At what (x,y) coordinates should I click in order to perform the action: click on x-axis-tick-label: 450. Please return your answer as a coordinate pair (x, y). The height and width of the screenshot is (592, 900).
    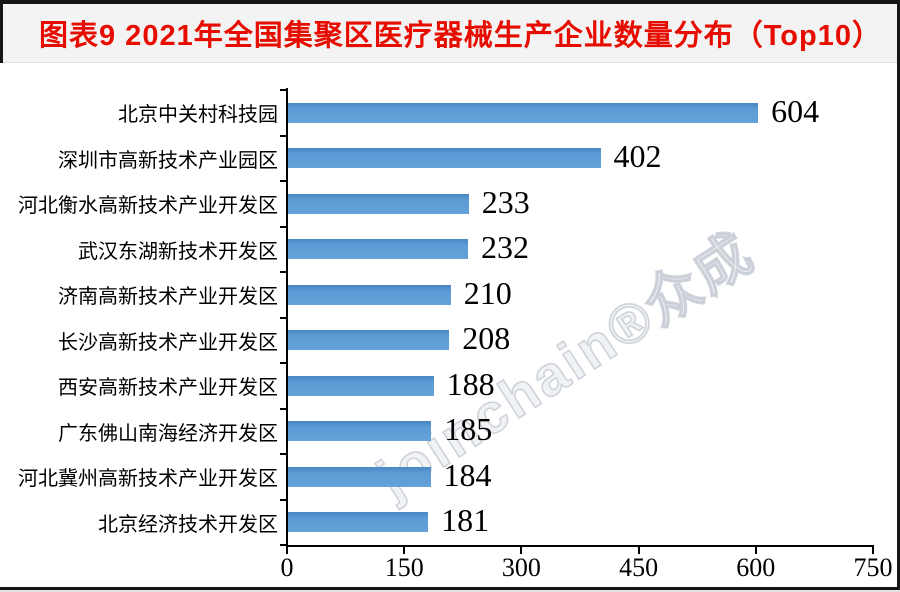
    Looking at the image, I should click on (639, 567).